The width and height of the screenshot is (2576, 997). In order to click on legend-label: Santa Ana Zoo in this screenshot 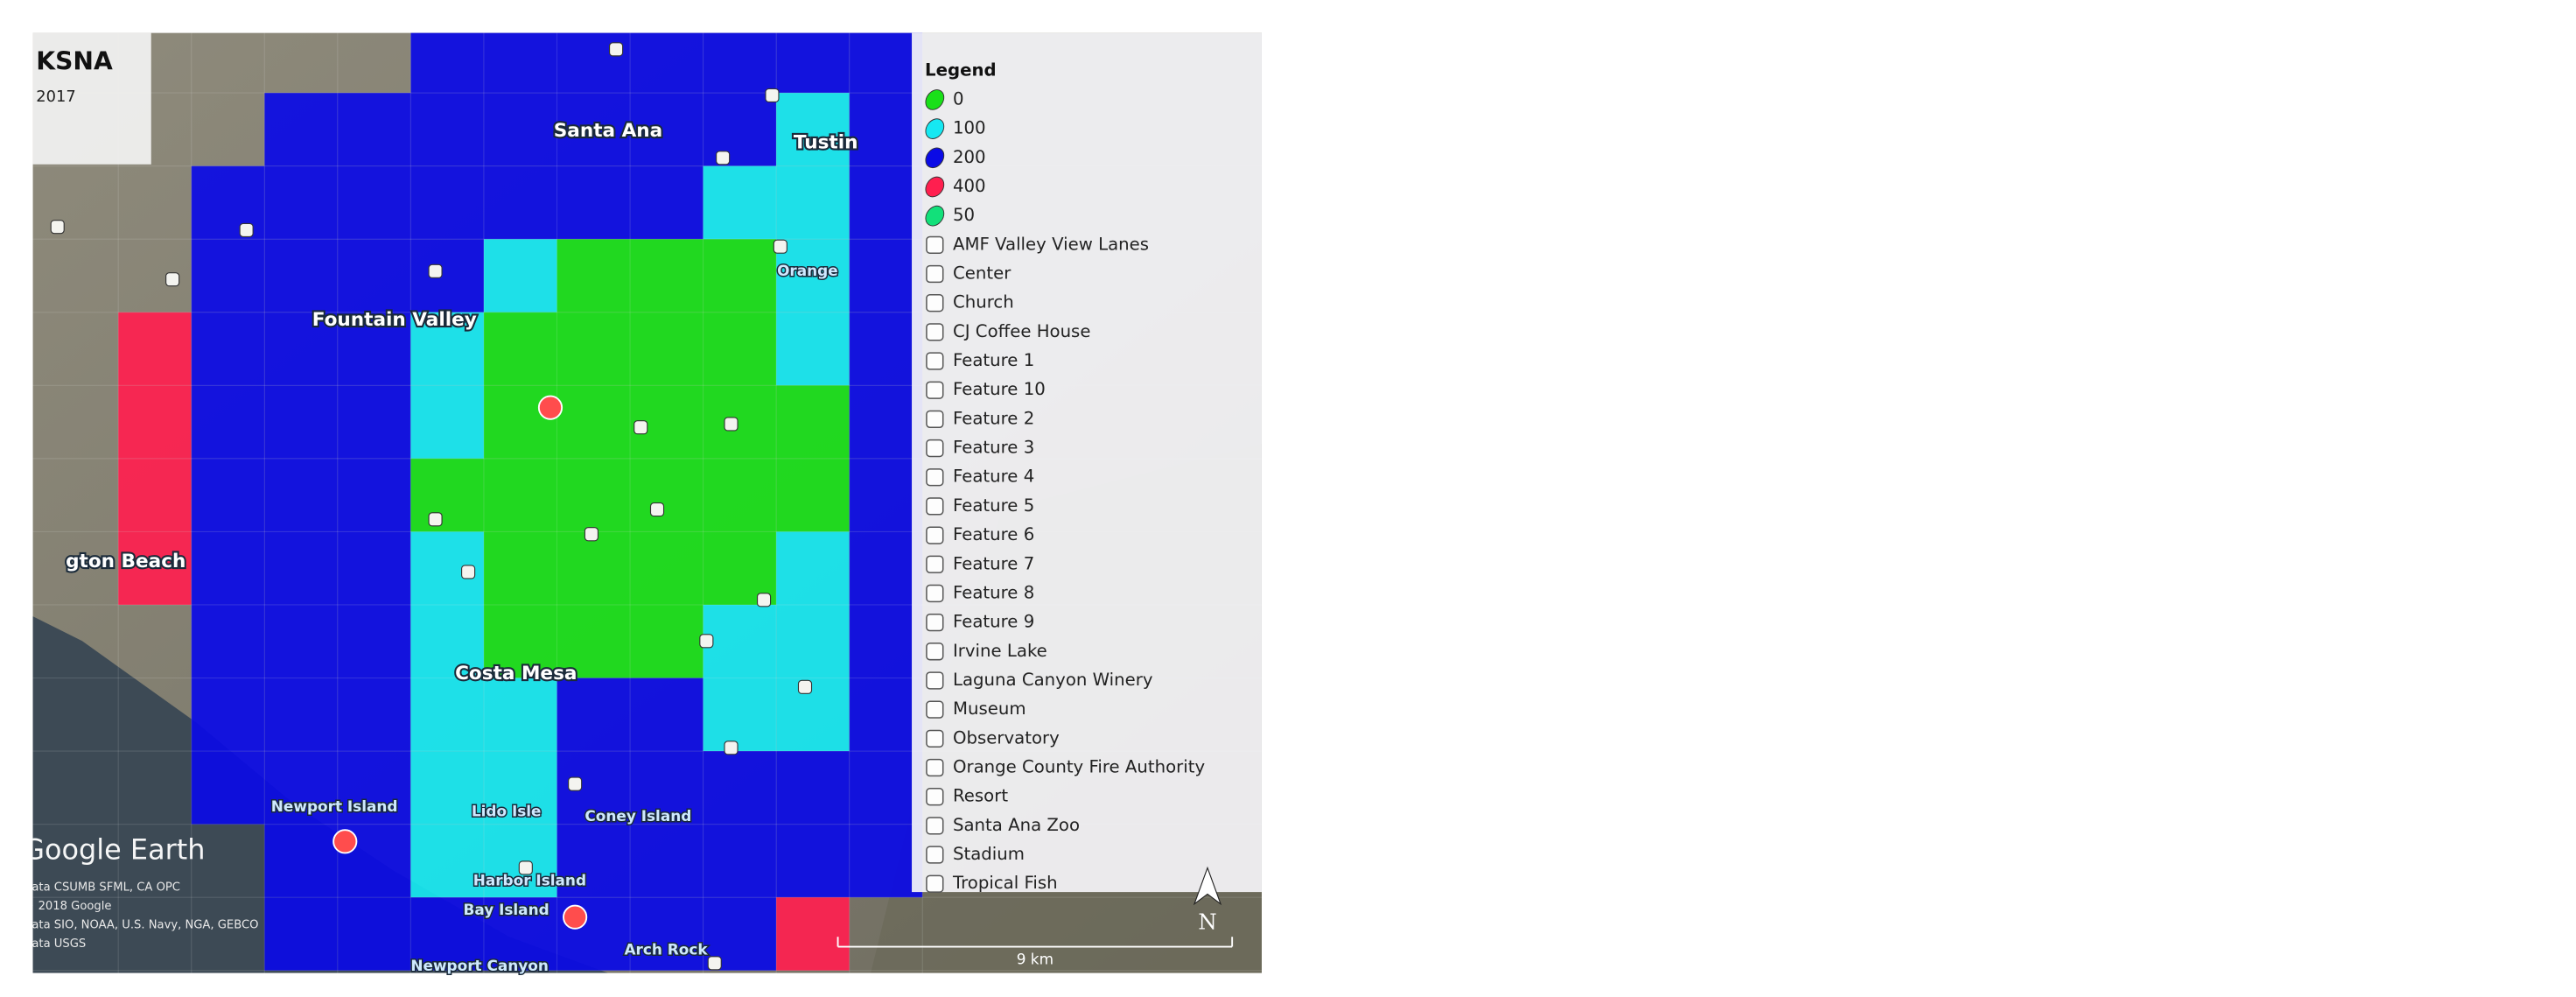, I will do `click(2306, 829)`.